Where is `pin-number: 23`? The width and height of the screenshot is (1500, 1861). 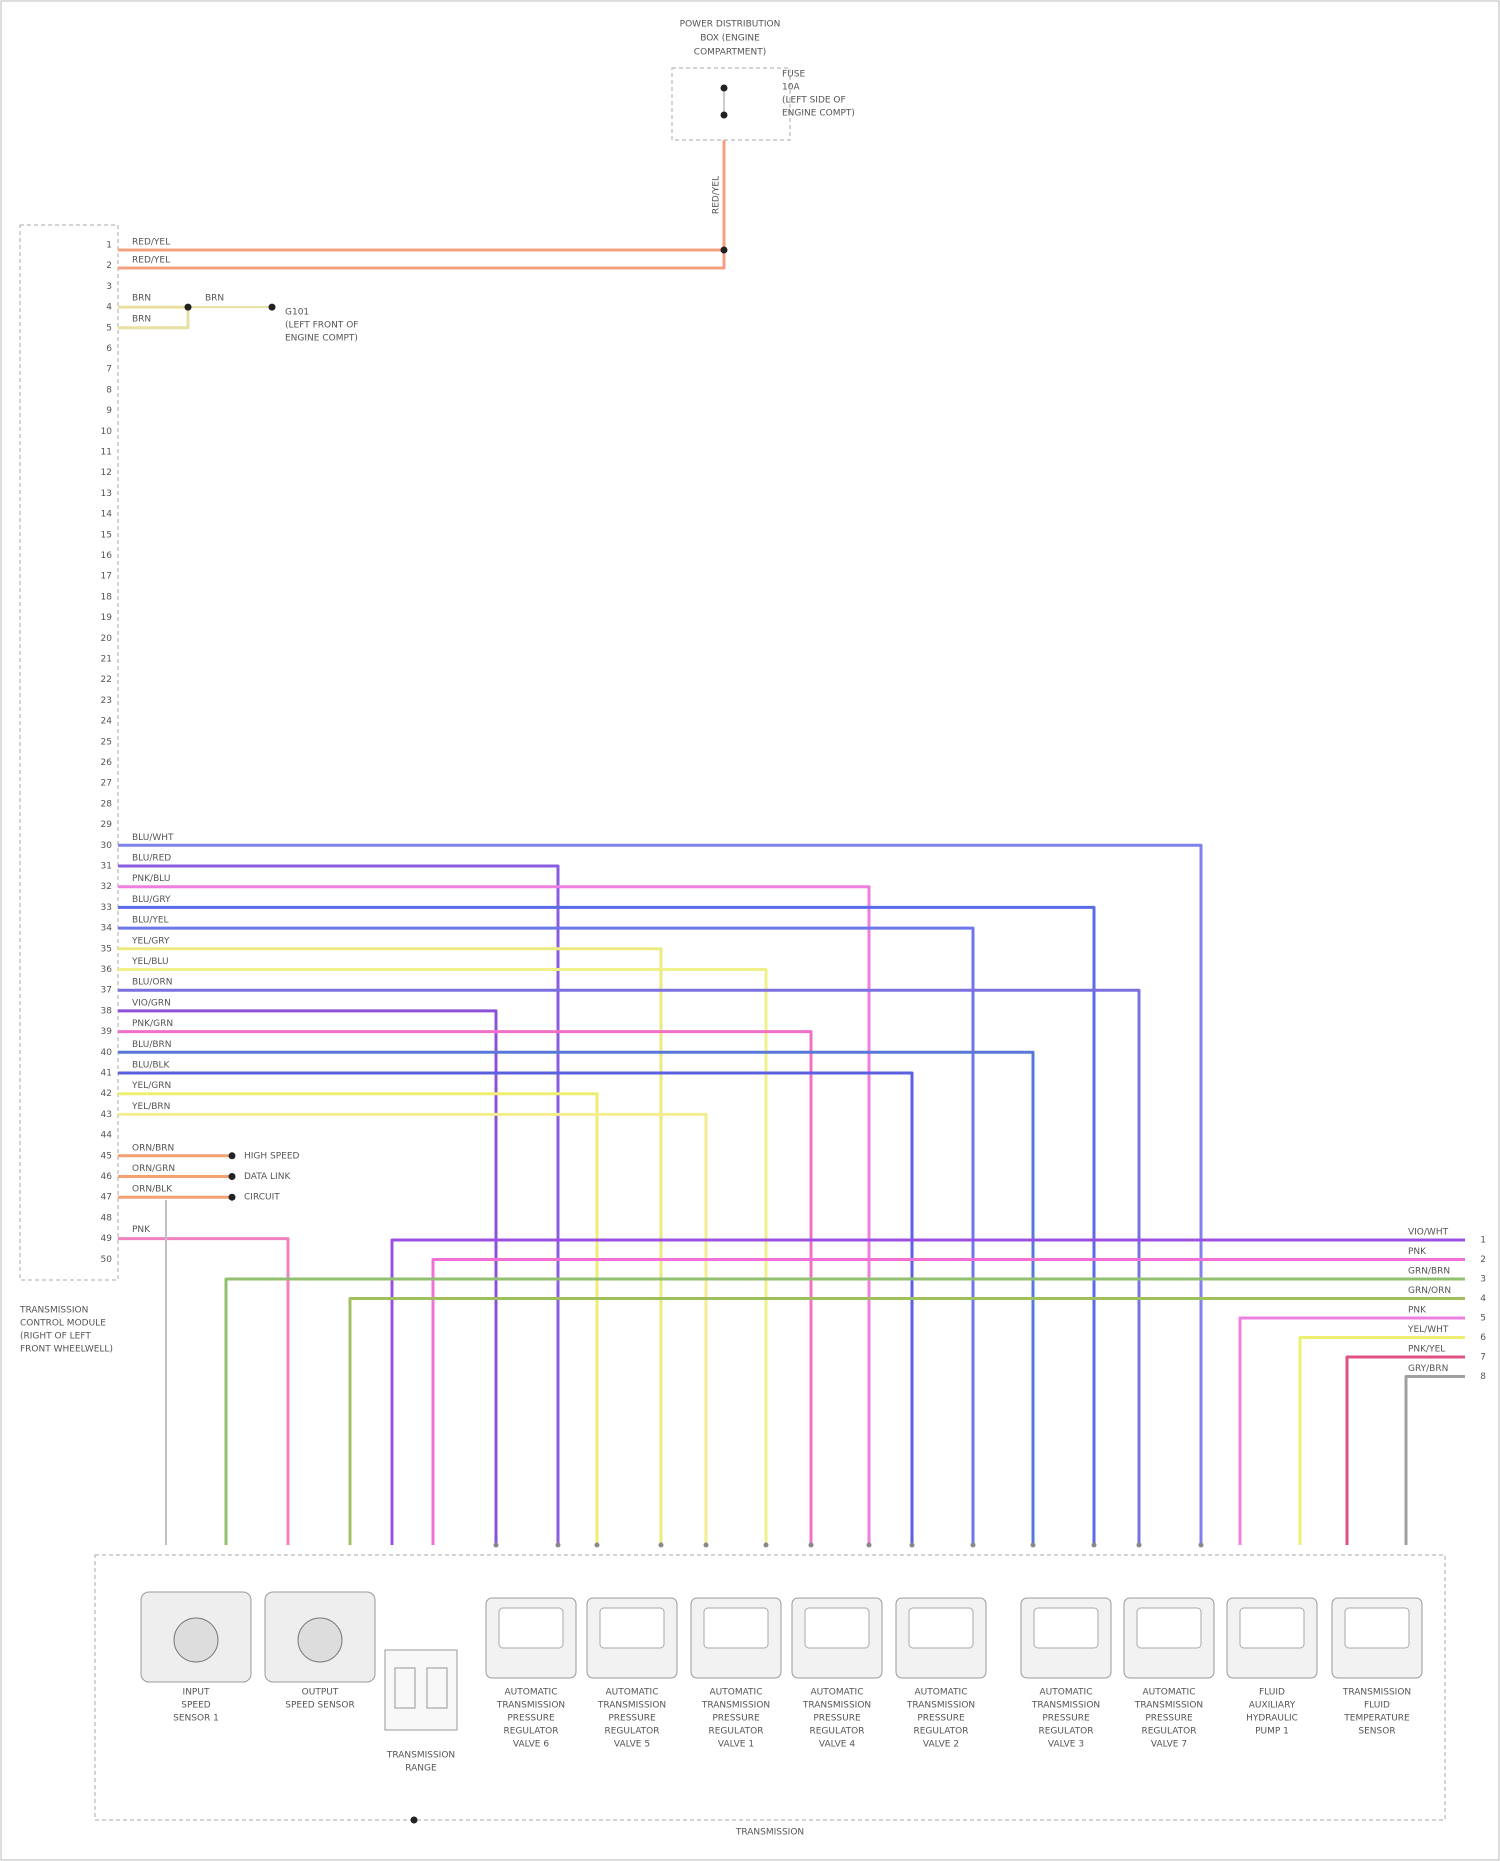
pin-number: 23 is located at coordinates (106, 701).